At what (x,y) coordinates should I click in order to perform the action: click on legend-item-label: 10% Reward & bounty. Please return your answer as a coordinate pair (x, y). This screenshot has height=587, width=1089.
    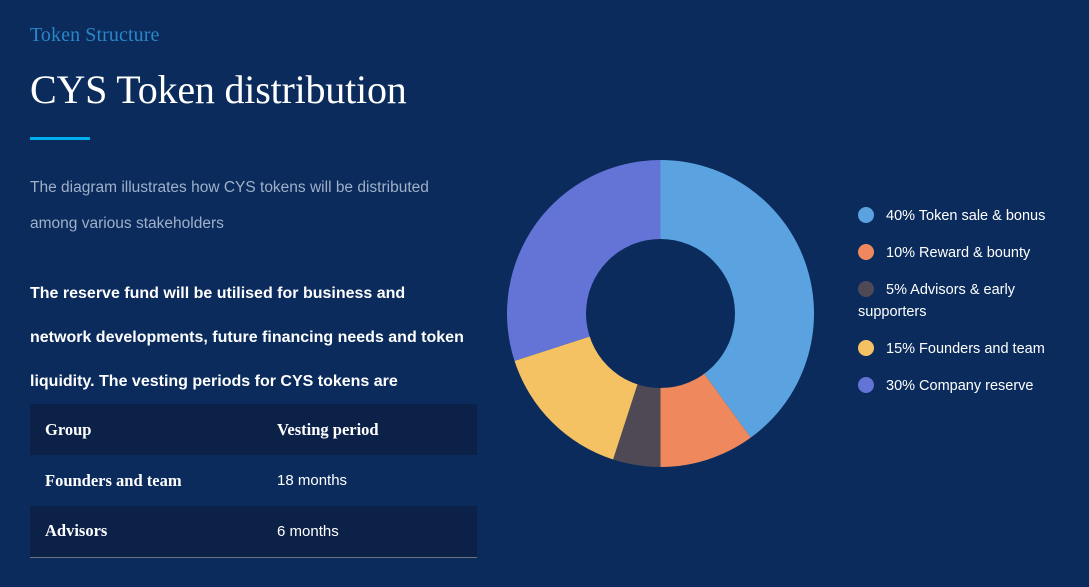
    Looking at the image, I should click on (958, 253).